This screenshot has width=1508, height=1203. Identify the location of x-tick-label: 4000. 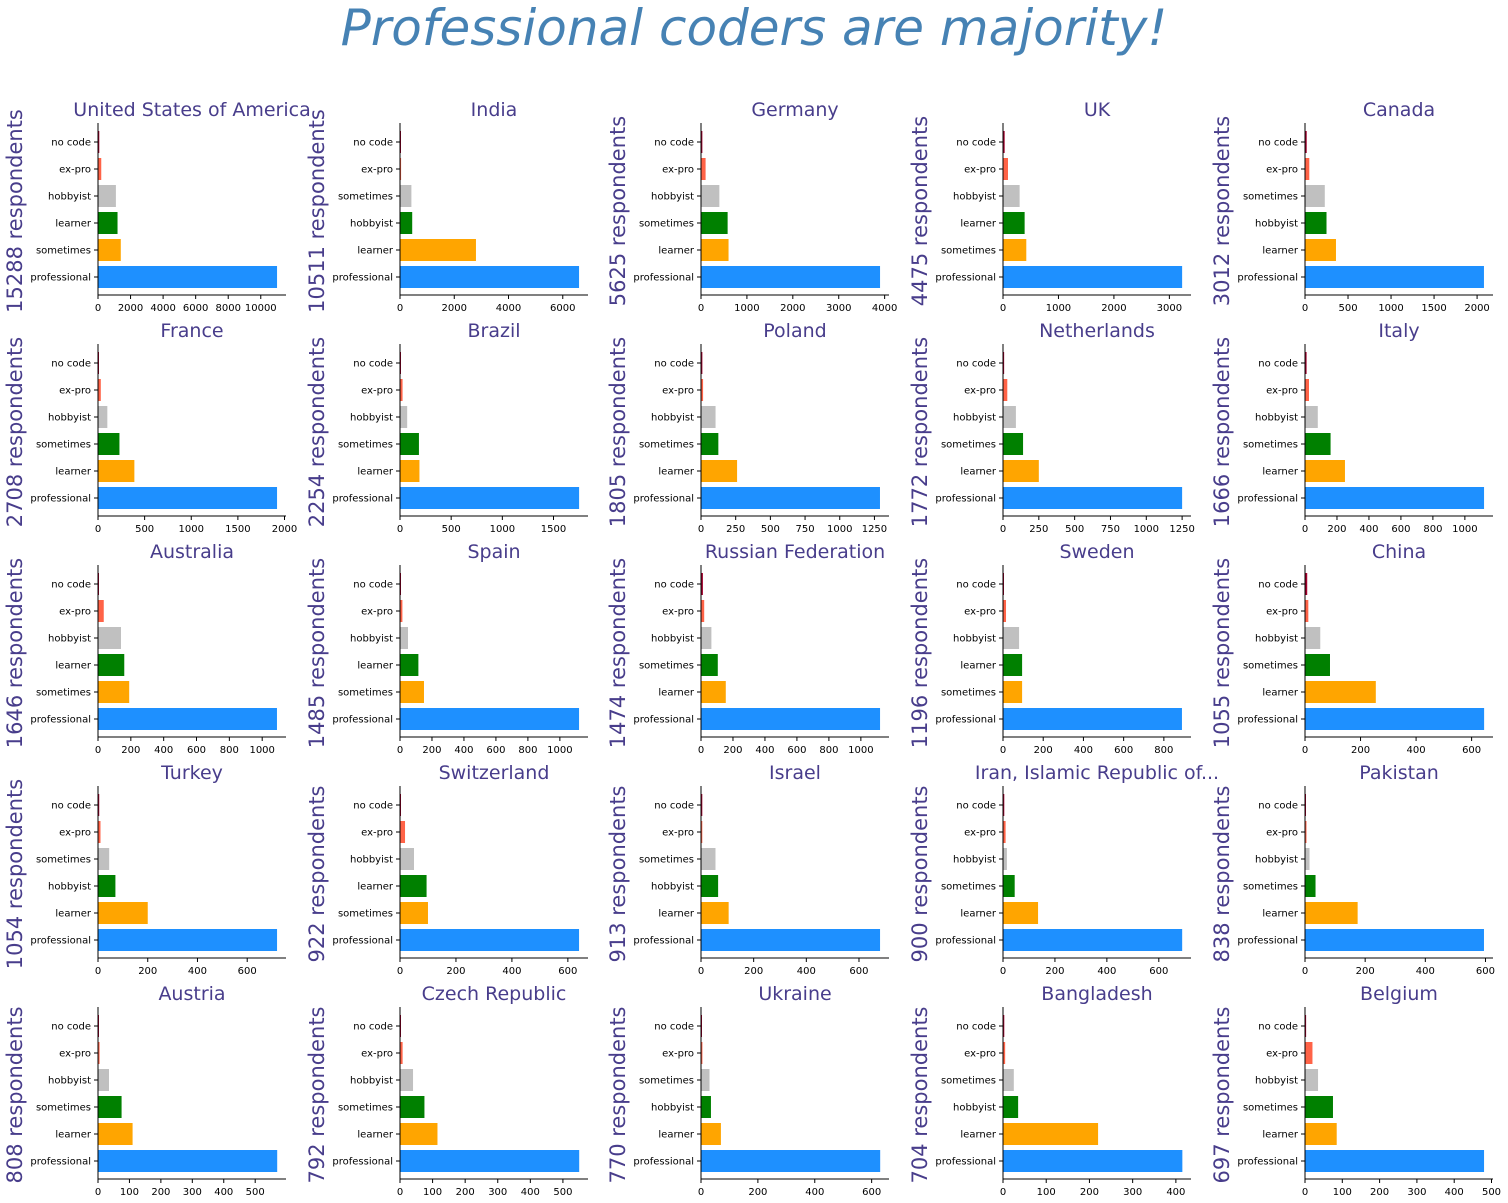
(162, 308).